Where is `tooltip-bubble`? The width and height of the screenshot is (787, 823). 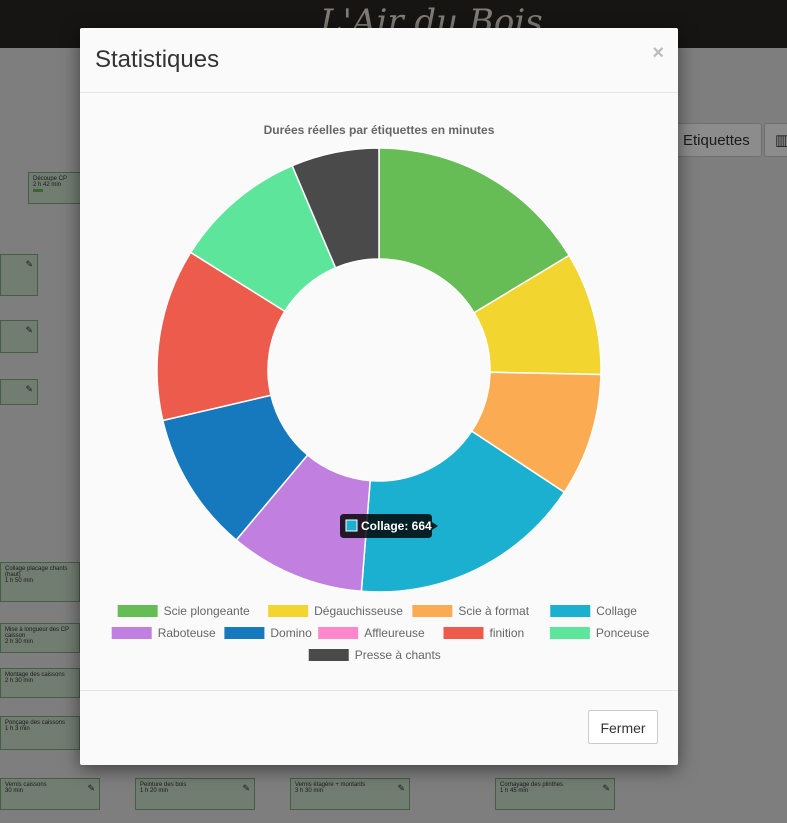 tooltip-bubble is located at coordinates (389, 526).